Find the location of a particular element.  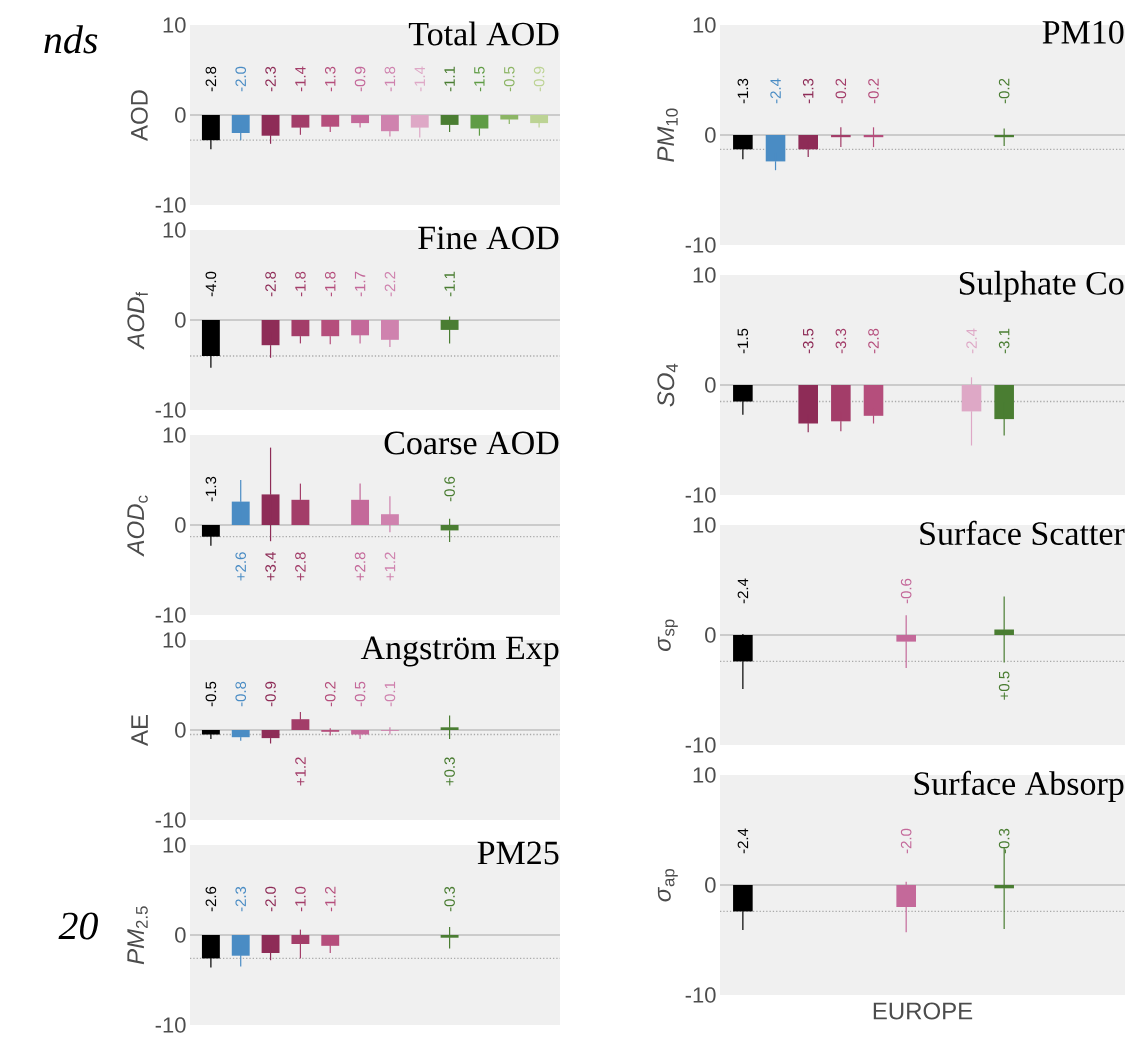

data-label: +0.5 is located at coordinates (1004, 685).